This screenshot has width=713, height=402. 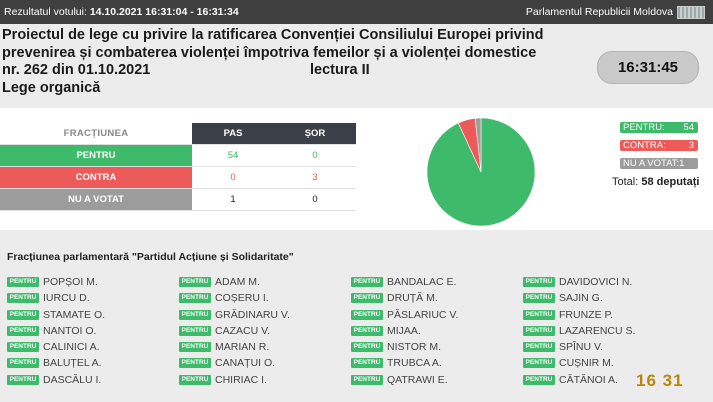 I want to click on list-item: PENTRU SPÎNU V., so click(x=563, y=347).